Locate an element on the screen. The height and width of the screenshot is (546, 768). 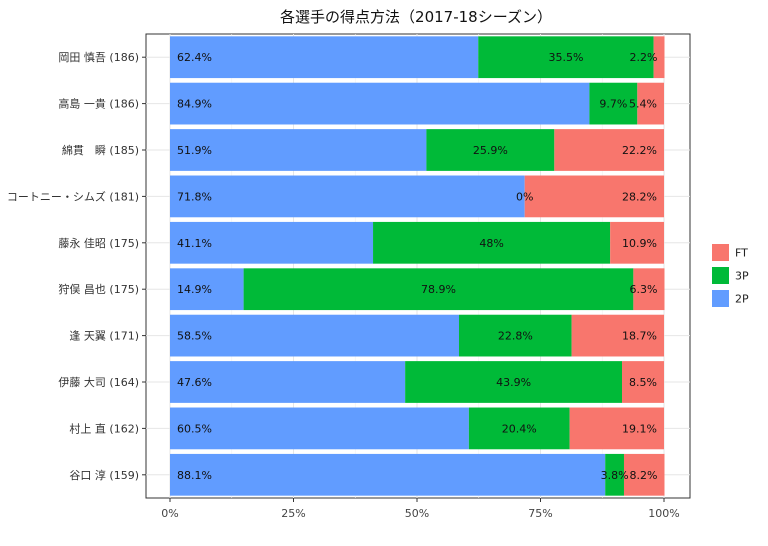
bar-label-3p: 0% is located at coordinates (524, 196).